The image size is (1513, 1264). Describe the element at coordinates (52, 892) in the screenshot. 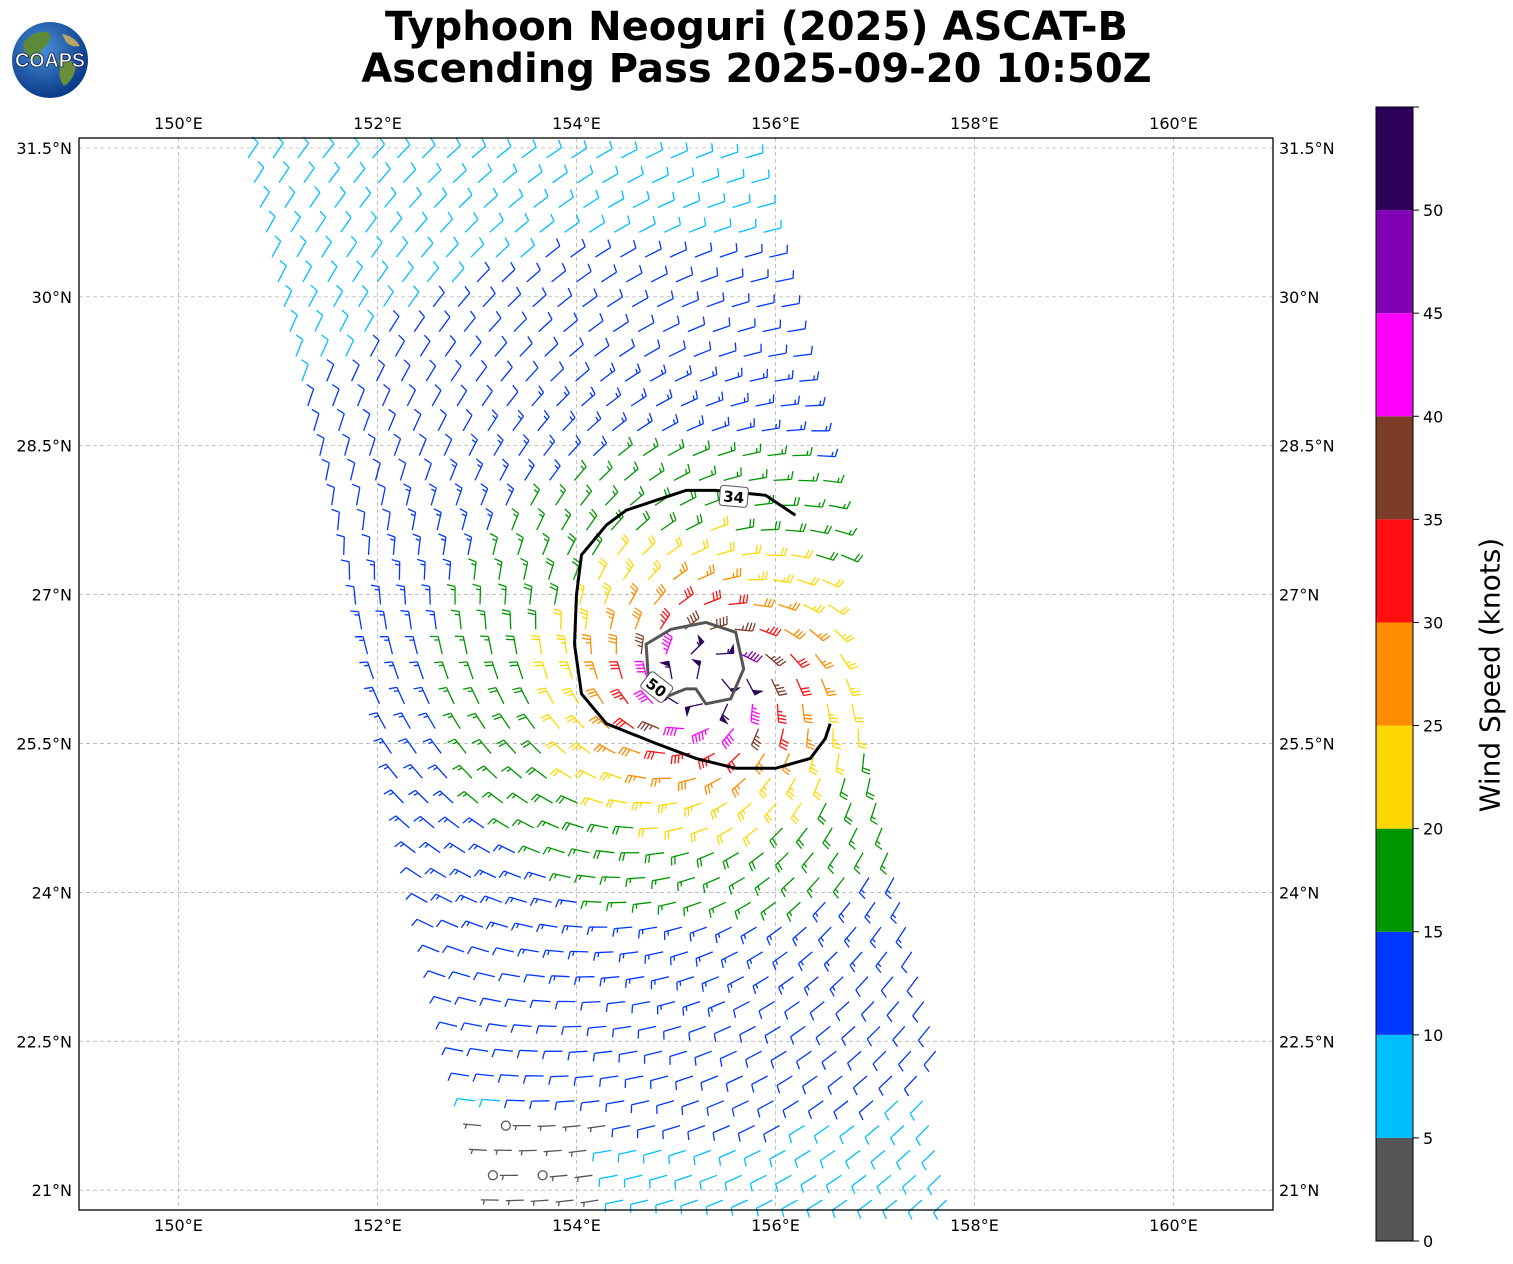

I see `lat-tick-label-left: 24°N` at that location.